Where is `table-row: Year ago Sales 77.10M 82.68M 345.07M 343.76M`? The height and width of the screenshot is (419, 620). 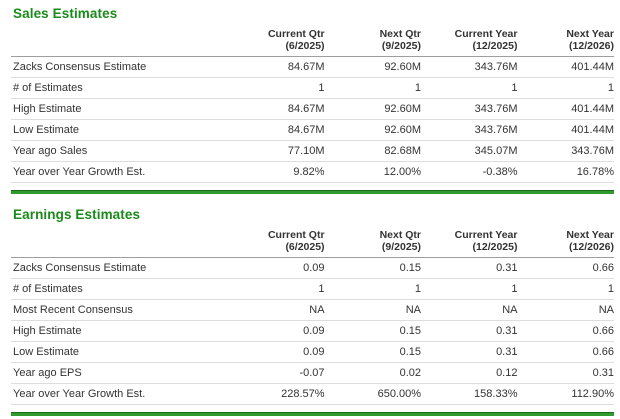
table-row: Year ago Sales 77.10M 82.68M 345.07M 343.76M is located at coordinates (312, 151).